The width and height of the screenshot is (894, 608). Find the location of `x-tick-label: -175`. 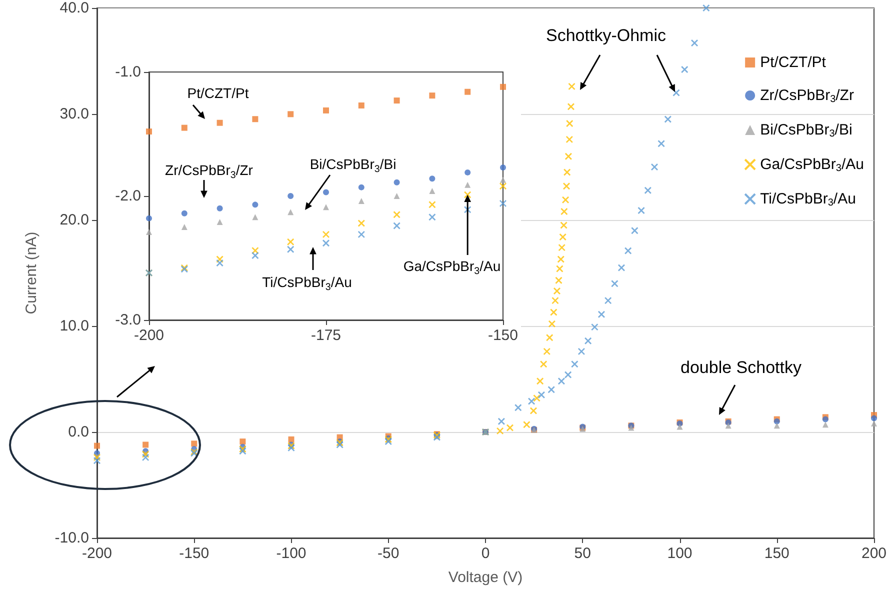

x-tick-label: -175 is located at coordinates (326, 335).